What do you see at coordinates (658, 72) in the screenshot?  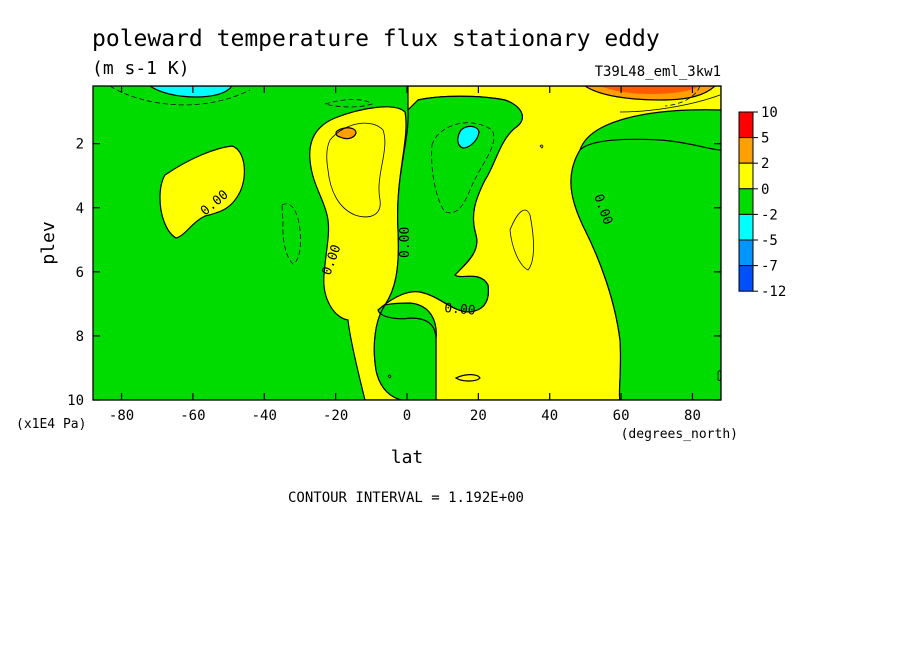 I see `run-label: T39L48_eml_3kw1` at bounding box center [658, 72].